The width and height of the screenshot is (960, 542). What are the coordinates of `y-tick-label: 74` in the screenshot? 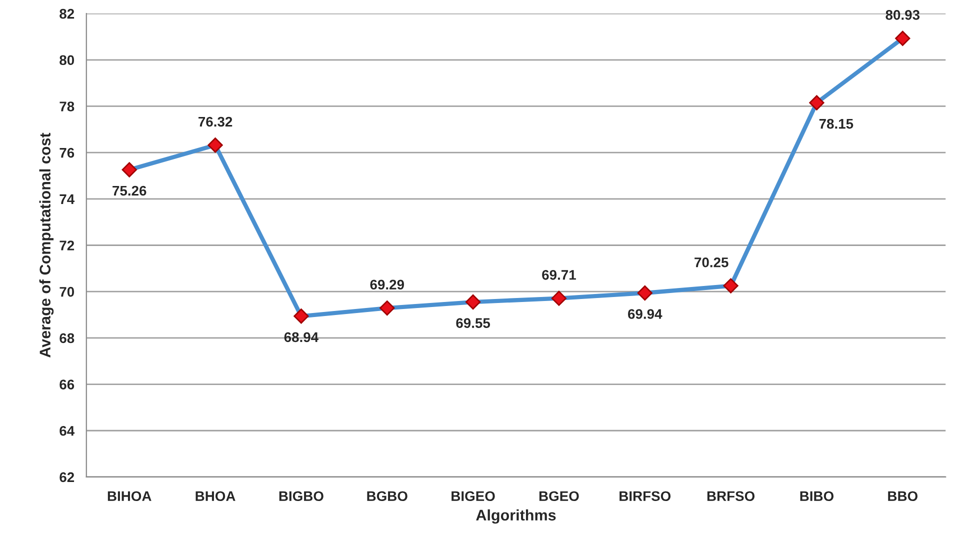 It's located at (67, 199).